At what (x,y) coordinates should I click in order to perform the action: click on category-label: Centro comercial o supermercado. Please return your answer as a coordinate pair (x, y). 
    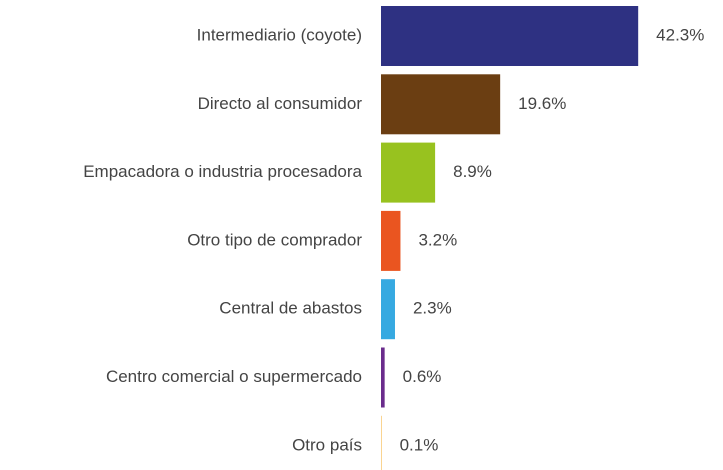
    Looking at the image, I should click on (234, 376).